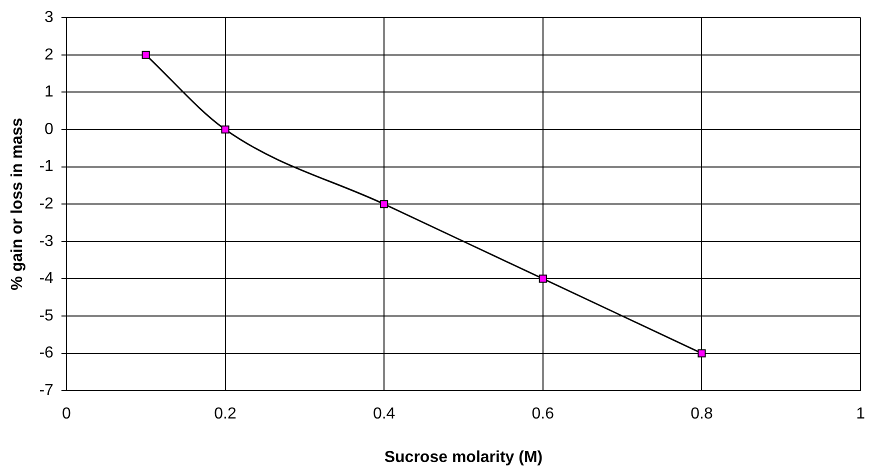 The image size is (879, 475). Describe the element at coordinates (46, 241) in the screenshot. I see `y-tick-label: -3` at that location.